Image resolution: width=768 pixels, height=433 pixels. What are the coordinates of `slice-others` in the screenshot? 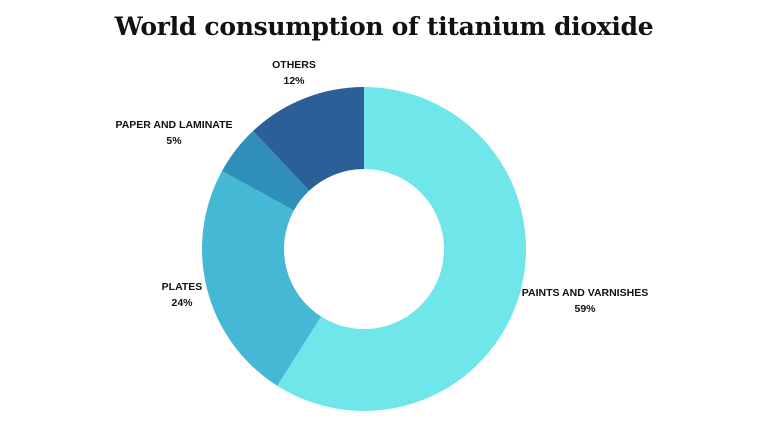 It's located at (308, 139).